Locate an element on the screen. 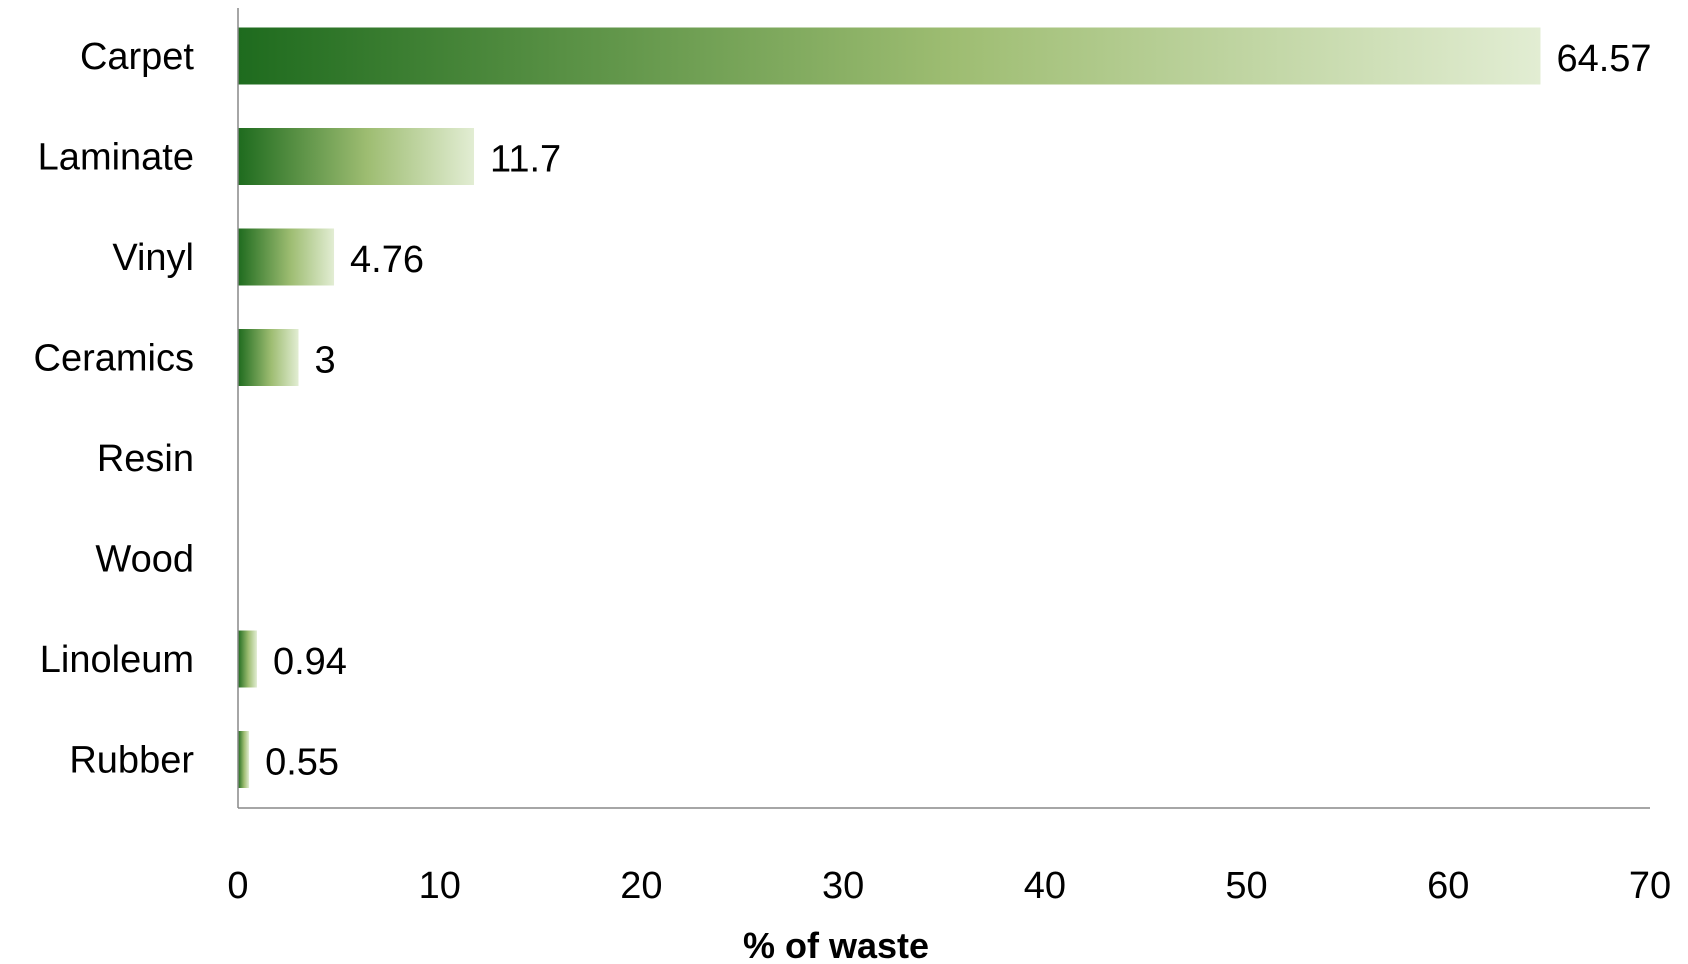 This screenshot has width=1688, height=964. x-tick-label-60: 60 is located at coordinates (1448, 886).